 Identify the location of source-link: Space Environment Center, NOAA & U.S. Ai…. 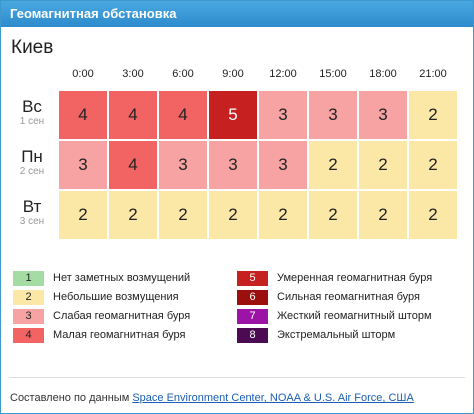
(273, 398).